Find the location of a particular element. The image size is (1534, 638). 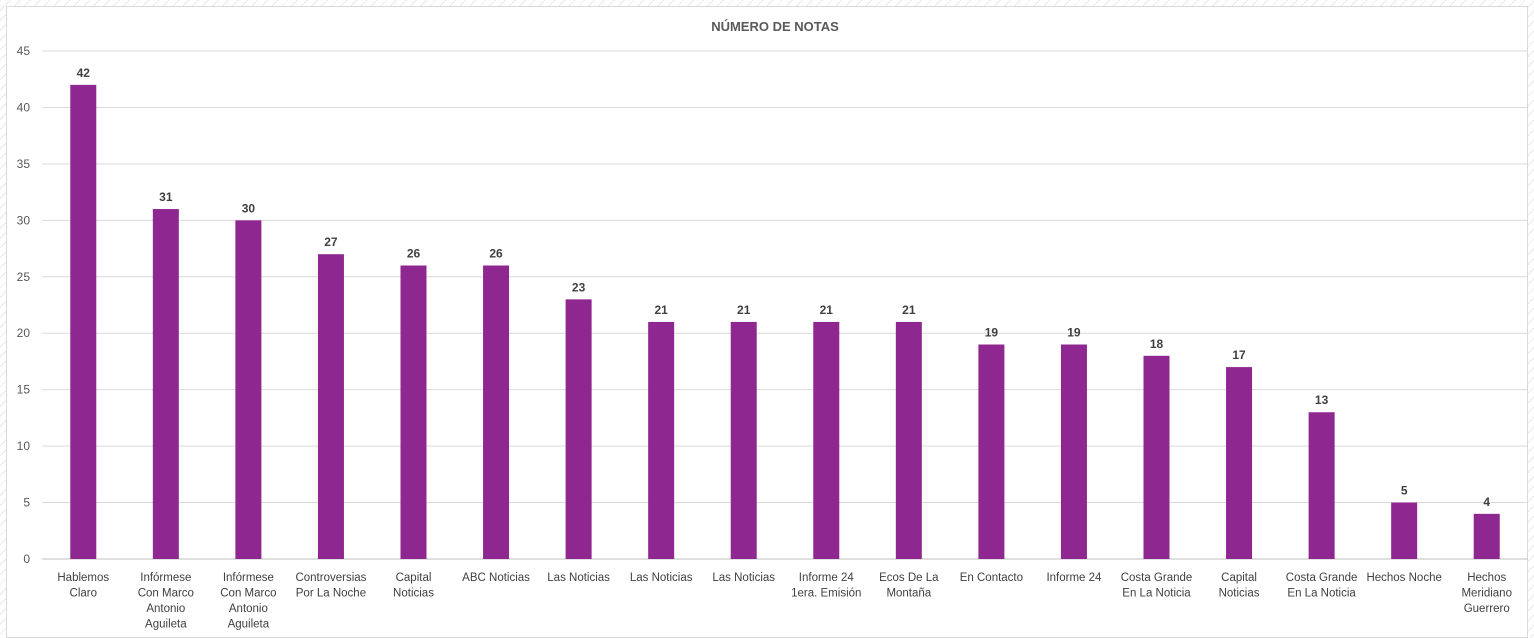

x-tick-label-line: Claro is located at coordinates (83, 594).